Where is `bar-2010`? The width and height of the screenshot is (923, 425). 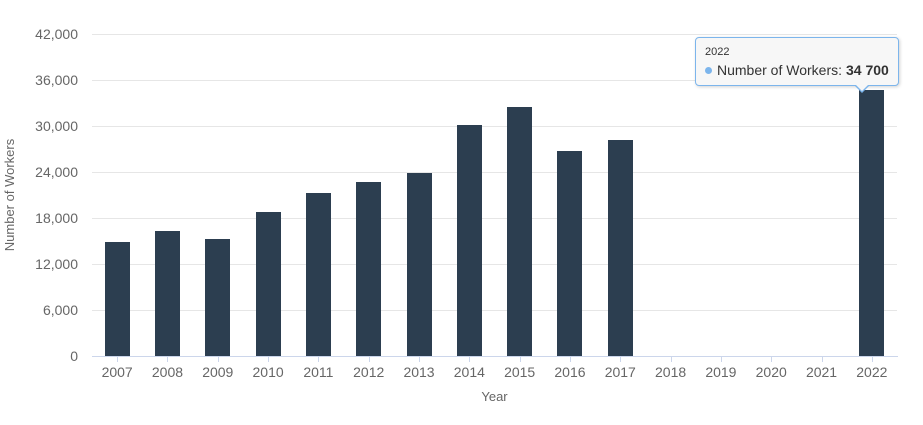 bar-2010 is located at coordinates (268, 283).